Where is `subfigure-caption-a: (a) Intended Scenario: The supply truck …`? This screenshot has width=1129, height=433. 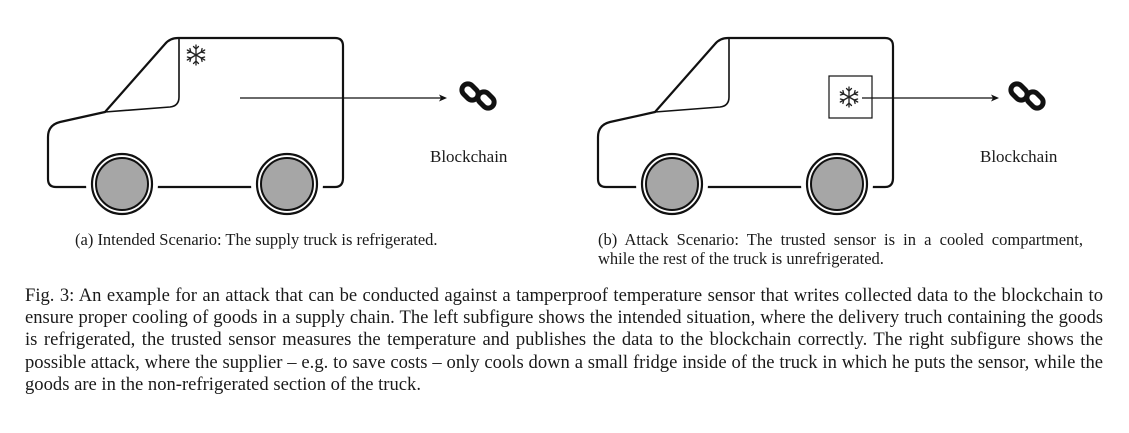 subfigure-caption-a: (a) Intended Scenario: The supply truck … is located at coordinates (256, 239).